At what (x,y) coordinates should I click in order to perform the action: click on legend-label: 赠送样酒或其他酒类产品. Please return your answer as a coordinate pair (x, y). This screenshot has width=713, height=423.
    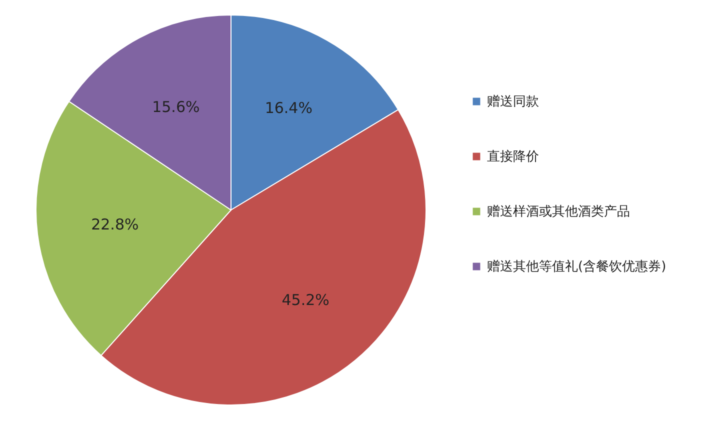
    Looking at the image, I should click on (558, 212).